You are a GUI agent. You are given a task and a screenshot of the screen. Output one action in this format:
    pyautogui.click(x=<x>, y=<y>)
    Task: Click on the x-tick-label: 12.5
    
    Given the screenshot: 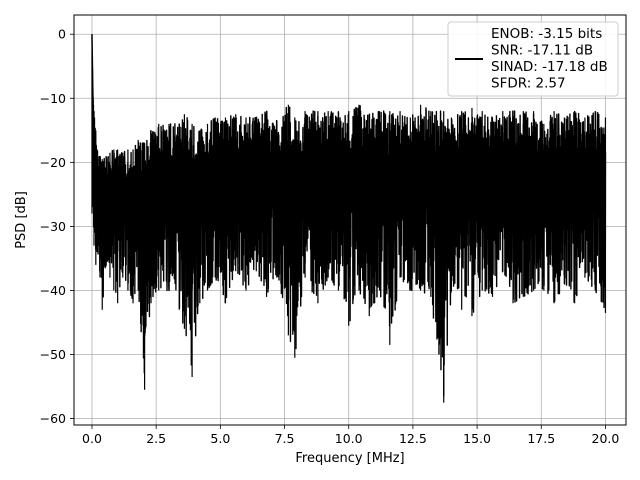 What is the action you would take?
    pyautogui.click(x=413, y=438)
    